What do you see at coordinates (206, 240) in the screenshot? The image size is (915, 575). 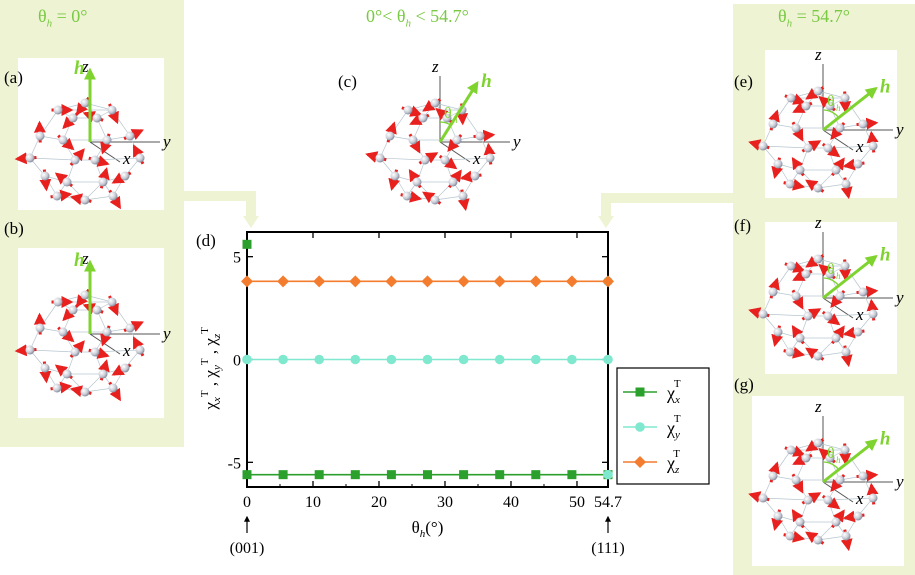 I see `panel-label-d: (d)` at bounding box center [206, 240].